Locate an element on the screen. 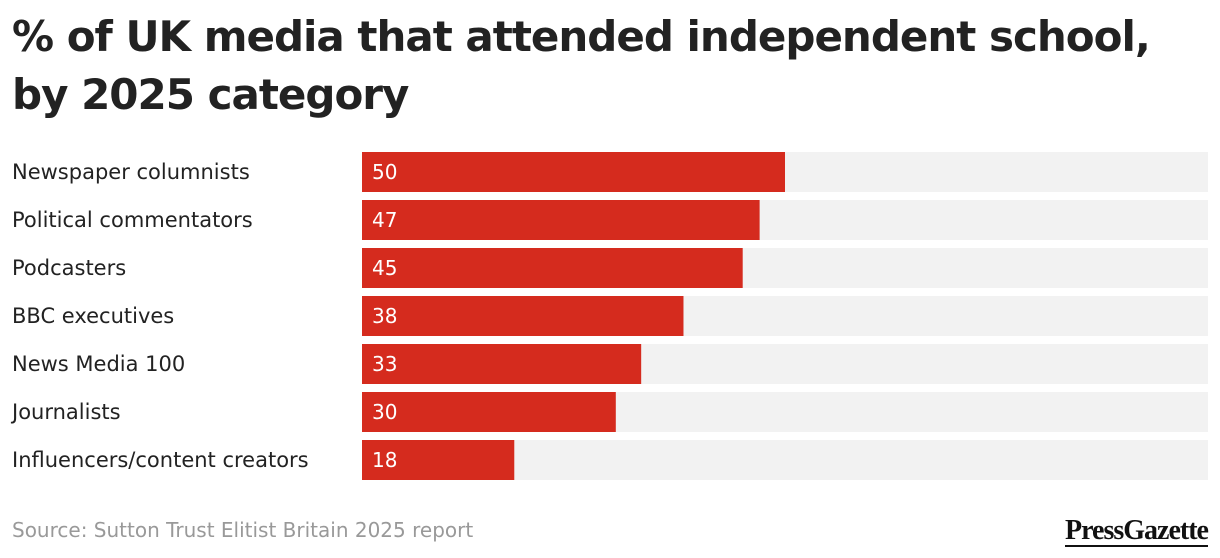 The width and height of the screenshot is (1220, 558). value-label: 45 is located at coordinates (384, 268).